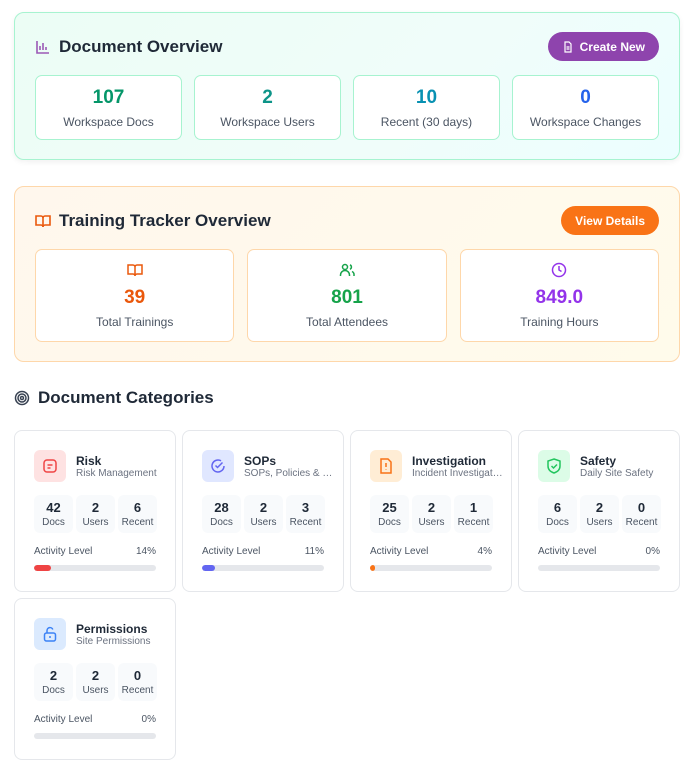  What do you see at coordinates (116, 473) in the screenshot?
I see `category-description: Risk Management` at bounding box center [116, 473].